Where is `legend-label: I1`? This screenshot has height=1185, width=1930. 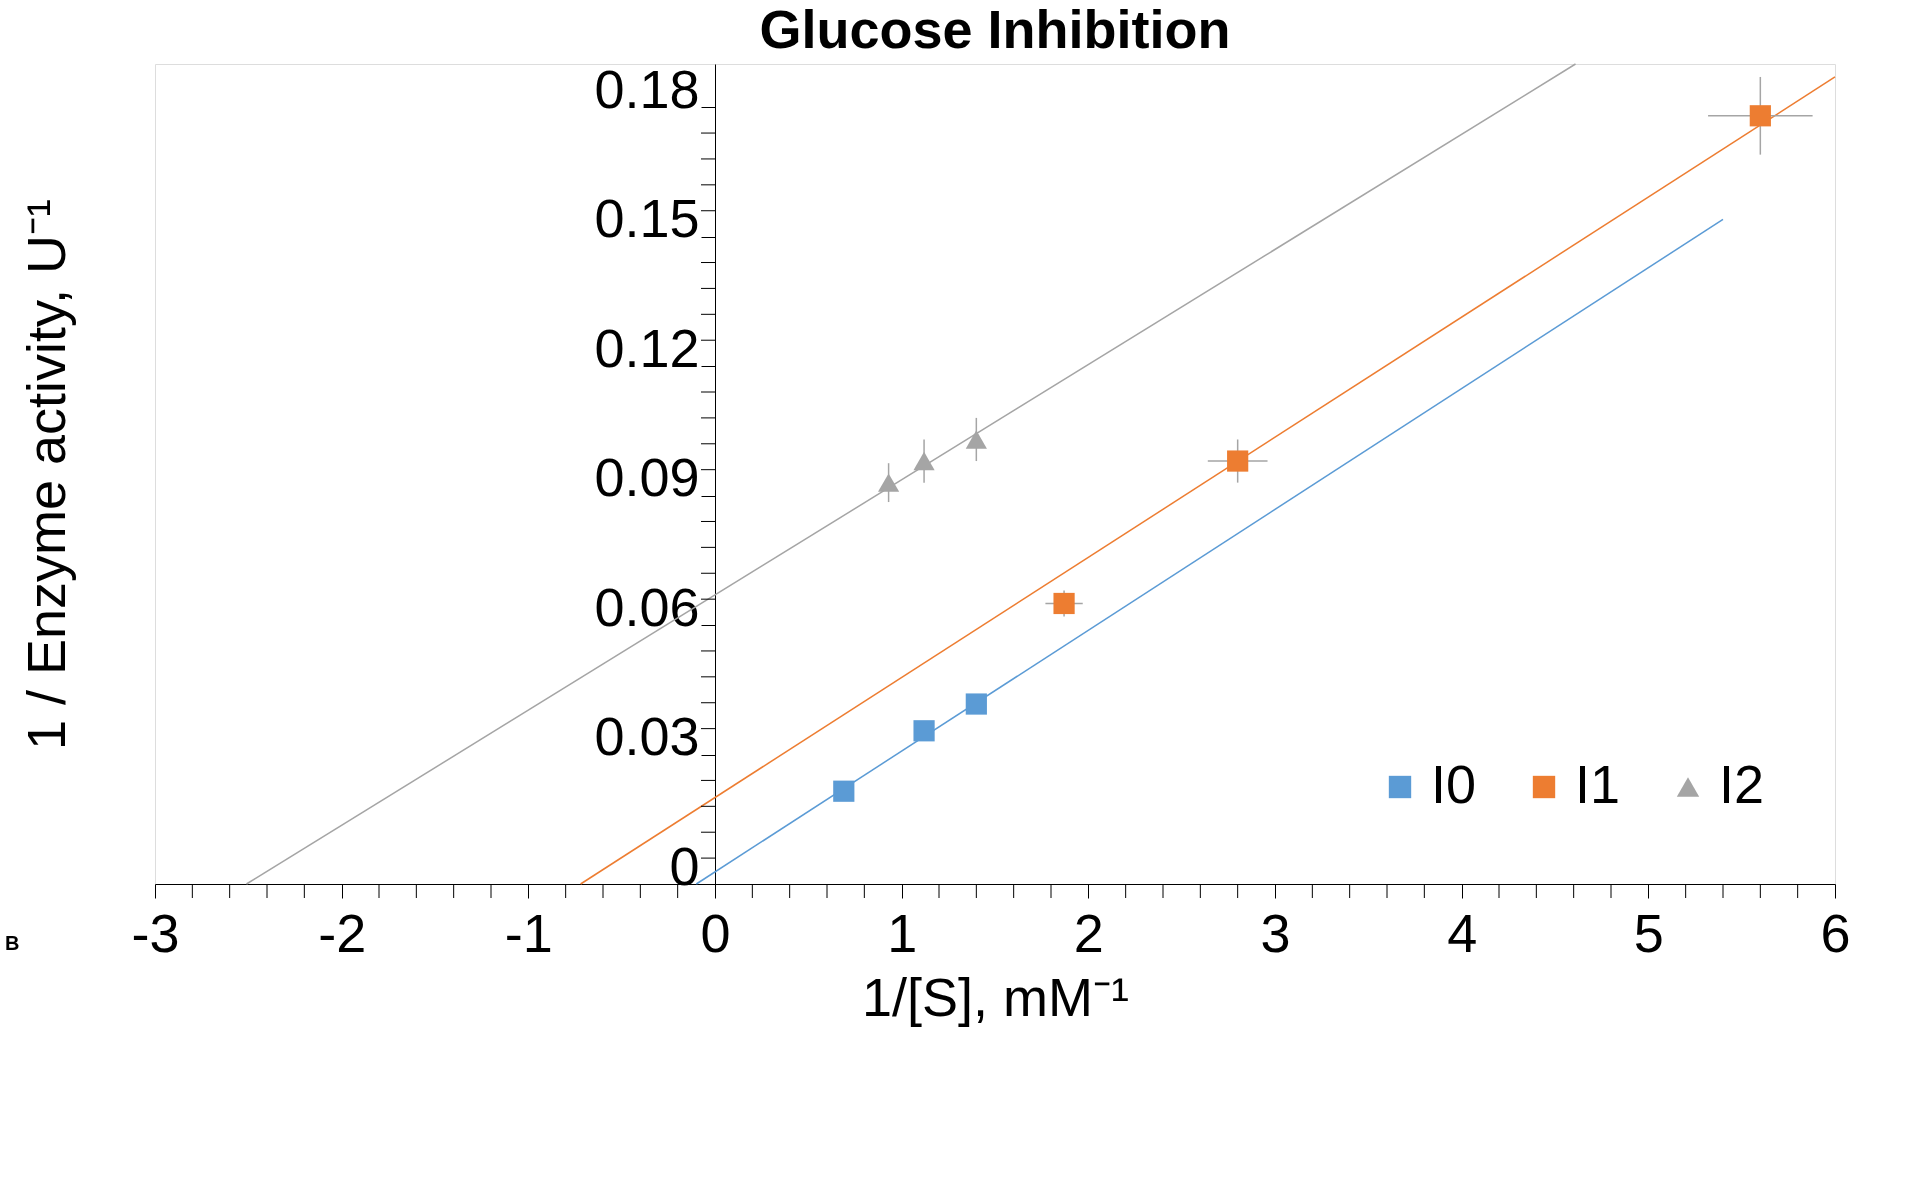 legend-label: I1 is located at coordinates (1598, 784).